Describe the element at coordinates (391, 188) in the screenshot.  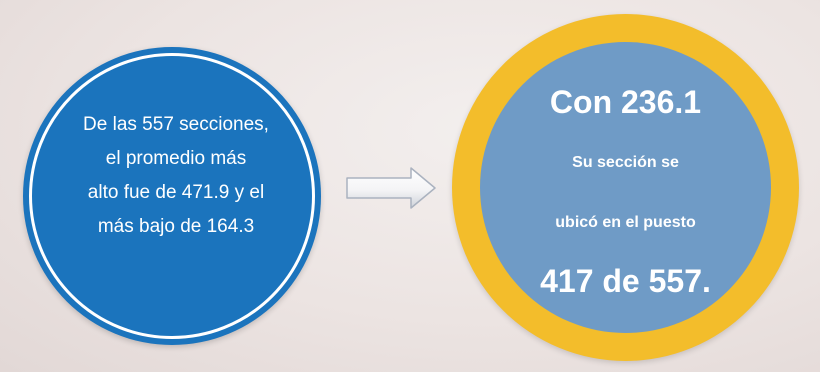
I see `right-arrow-icon` at that location.